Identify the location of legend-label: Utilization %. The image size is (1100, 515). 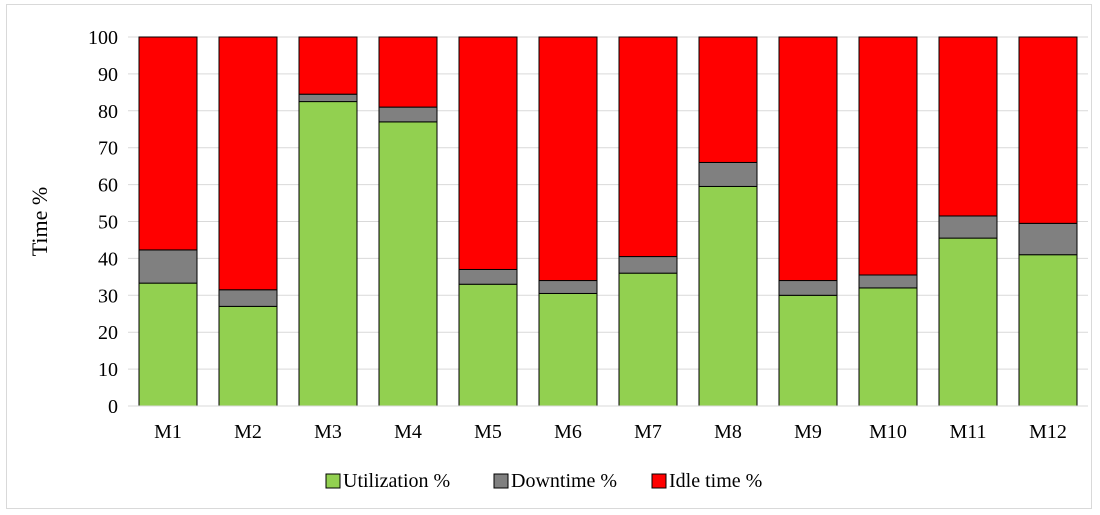
(396, 481).